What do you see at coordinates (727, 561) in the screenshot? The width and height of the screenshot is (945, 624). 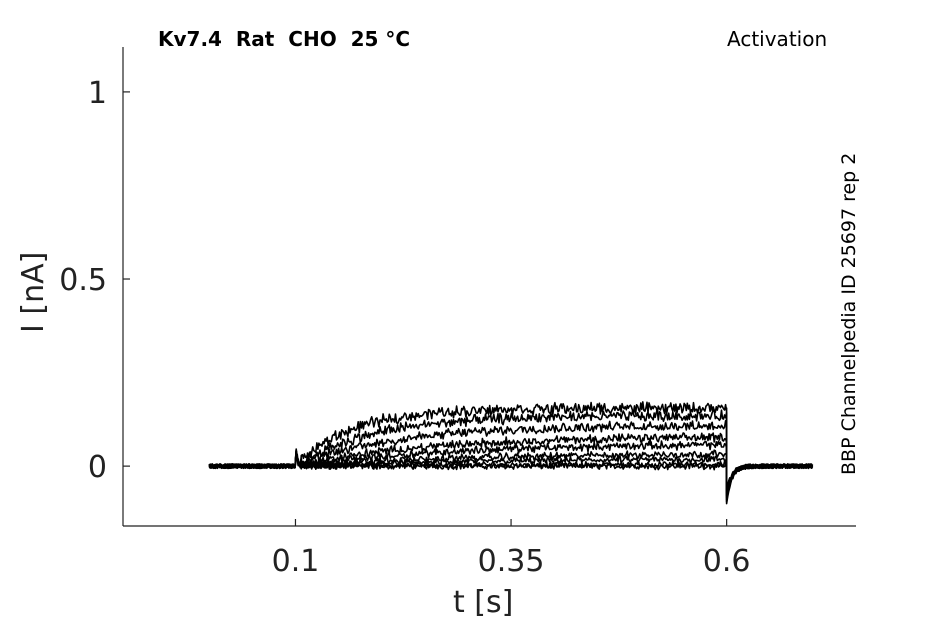 I see `x-tick-label: 0.6` at bounding box center [727, 561].